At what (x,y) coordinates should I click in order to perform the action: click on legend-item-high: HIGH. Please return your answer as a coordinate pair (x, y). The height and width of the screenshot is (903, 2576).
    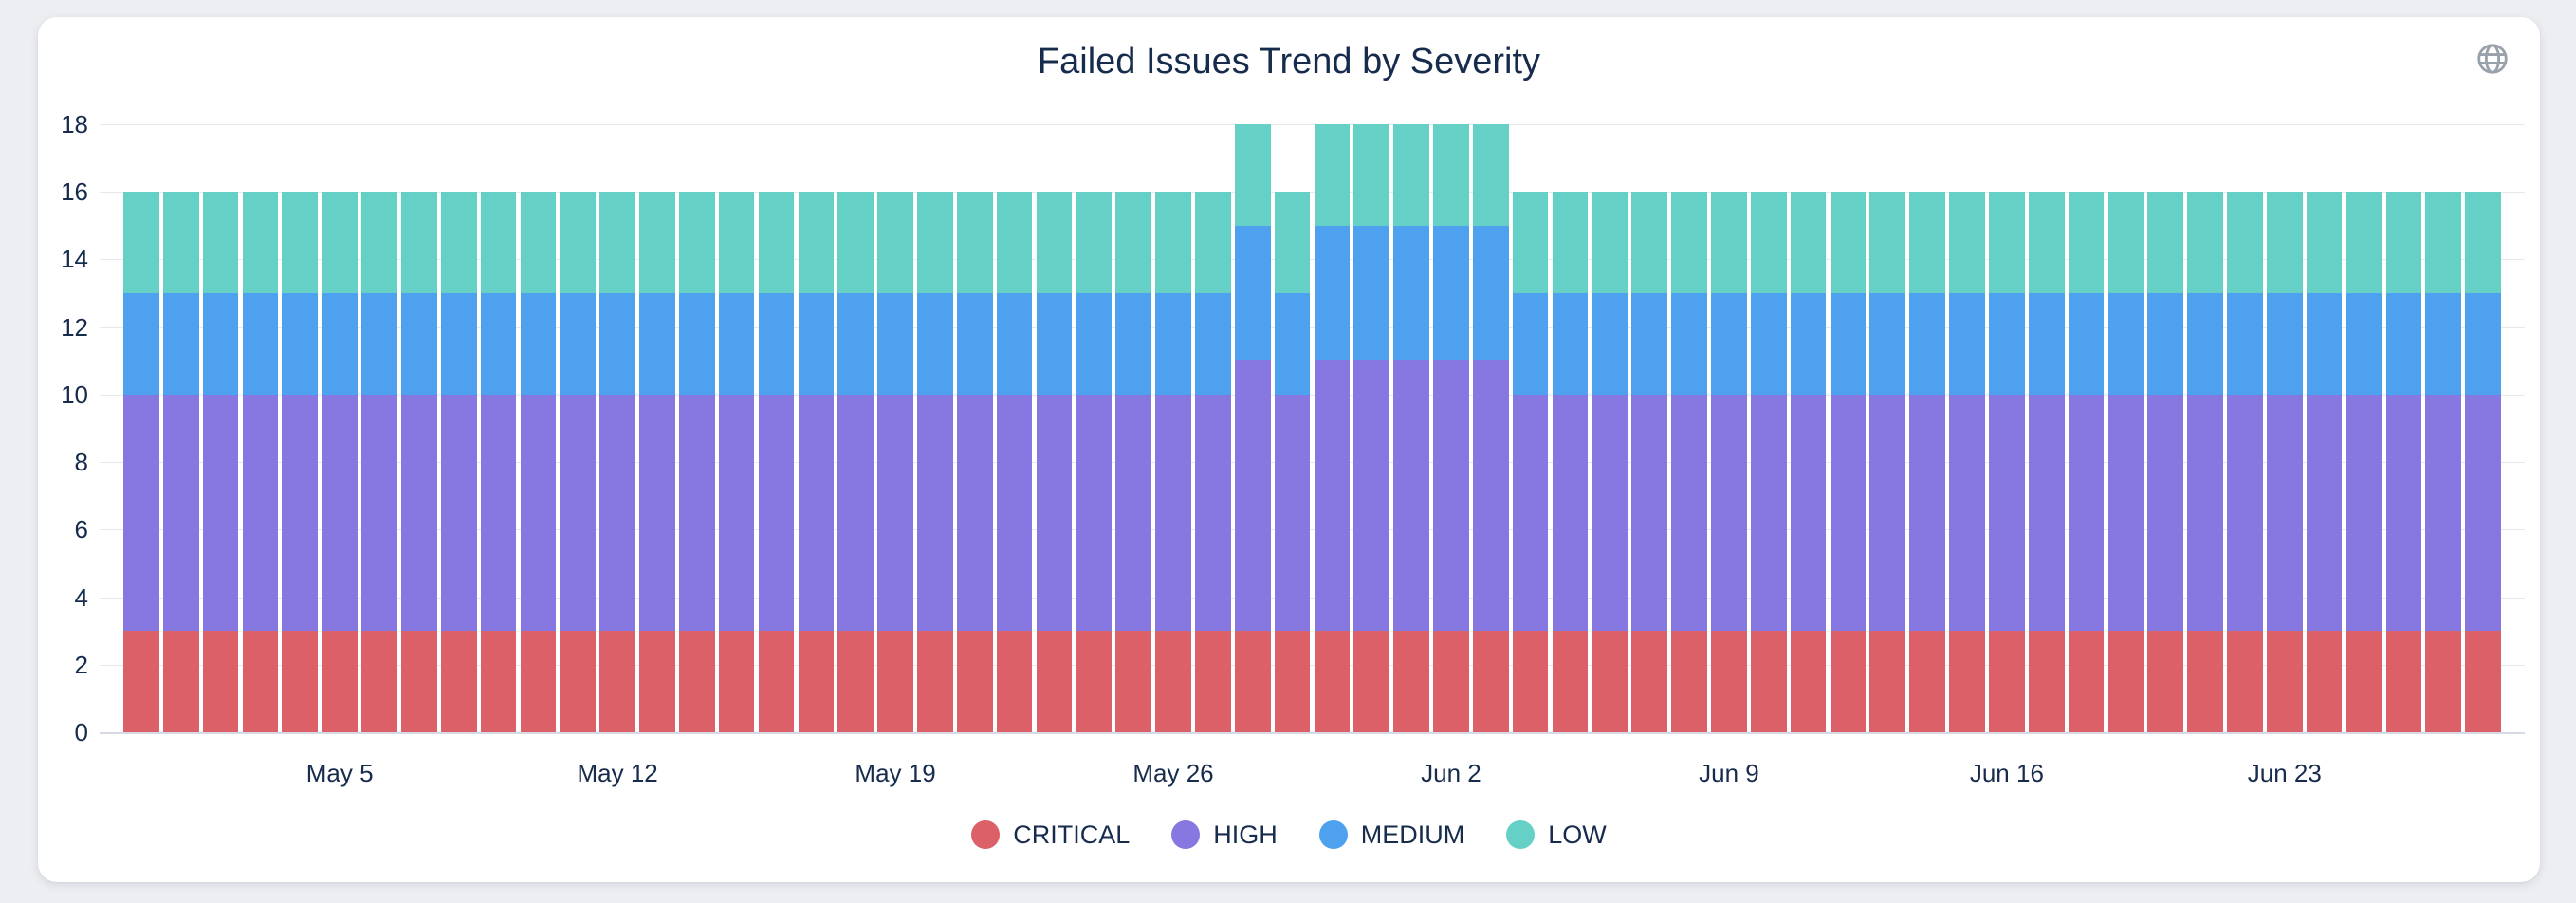
    Looking at the image, I should click on (1224, 834).